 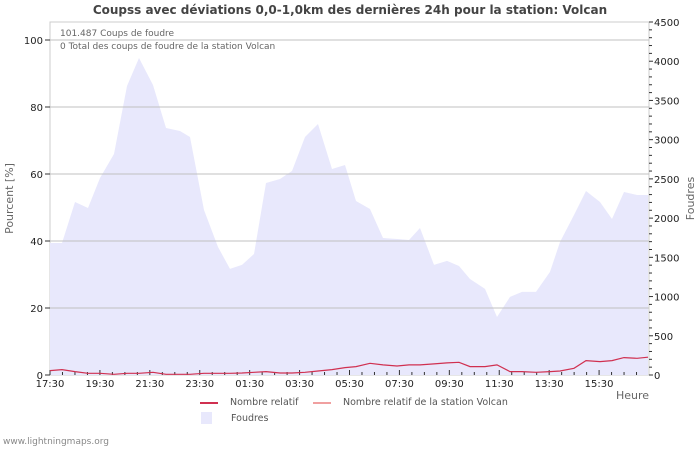 What do you see at coordinates (36, 309) in the screenshot?
I see `y-tick-label-left: 20` at bounding box center [36, 309].